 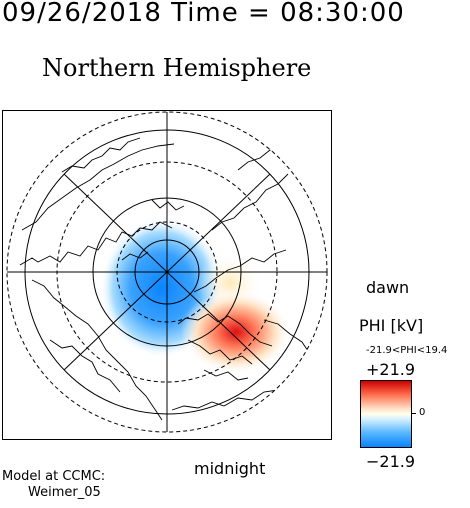 I want to click on colorbar-min-label: −21.9, so click(x=391, y=461).